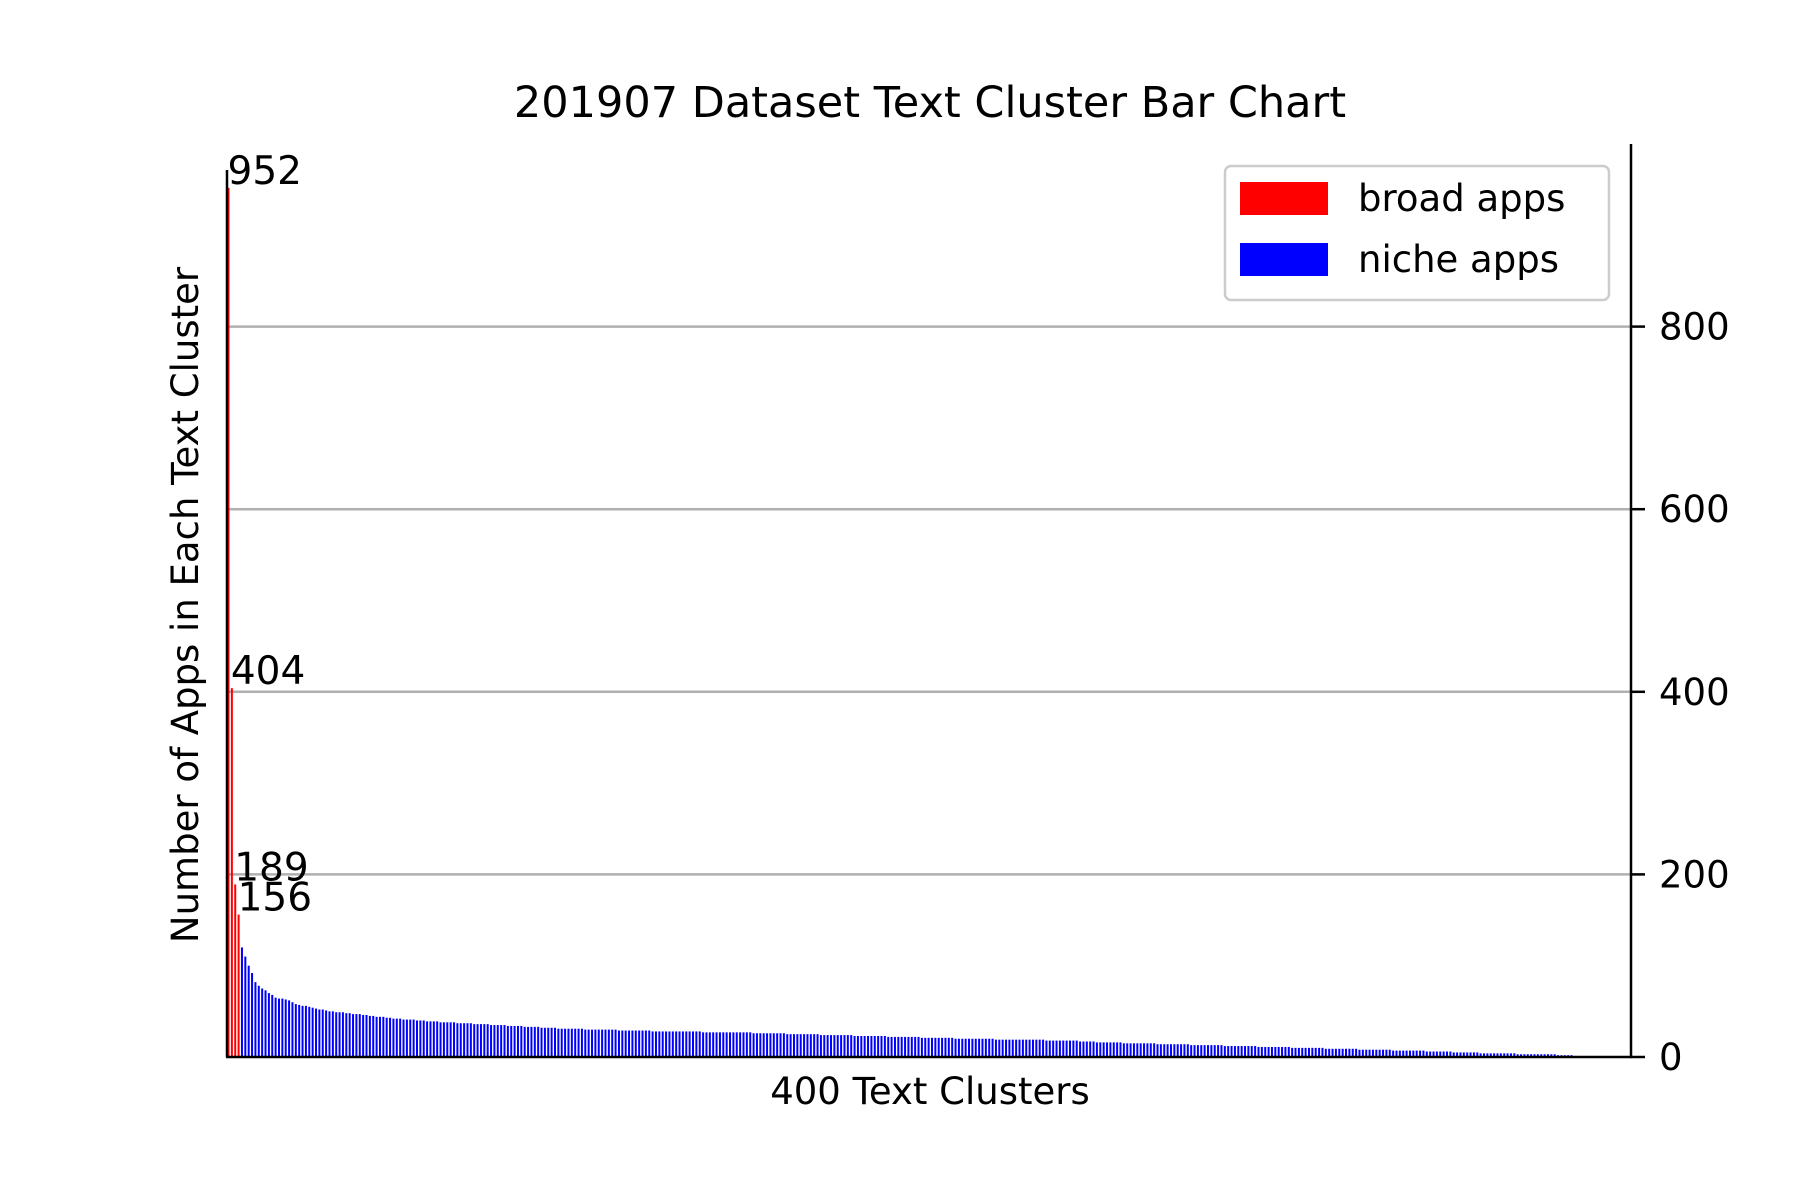  What do you see at coordinates (1417, 233) in the screenshot?
I see `legend: broad apps niche apps` at bounding box center [1417, 233].